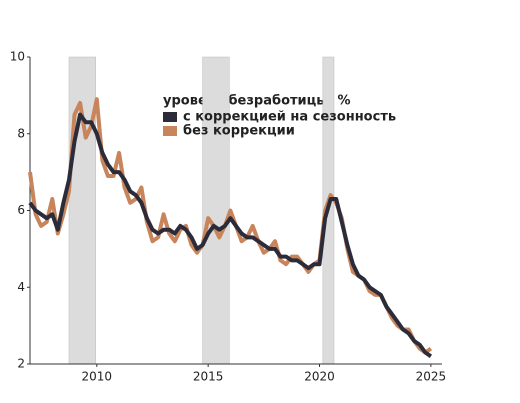  I want to click on x-tick-label: 2020, so click(319, 377).